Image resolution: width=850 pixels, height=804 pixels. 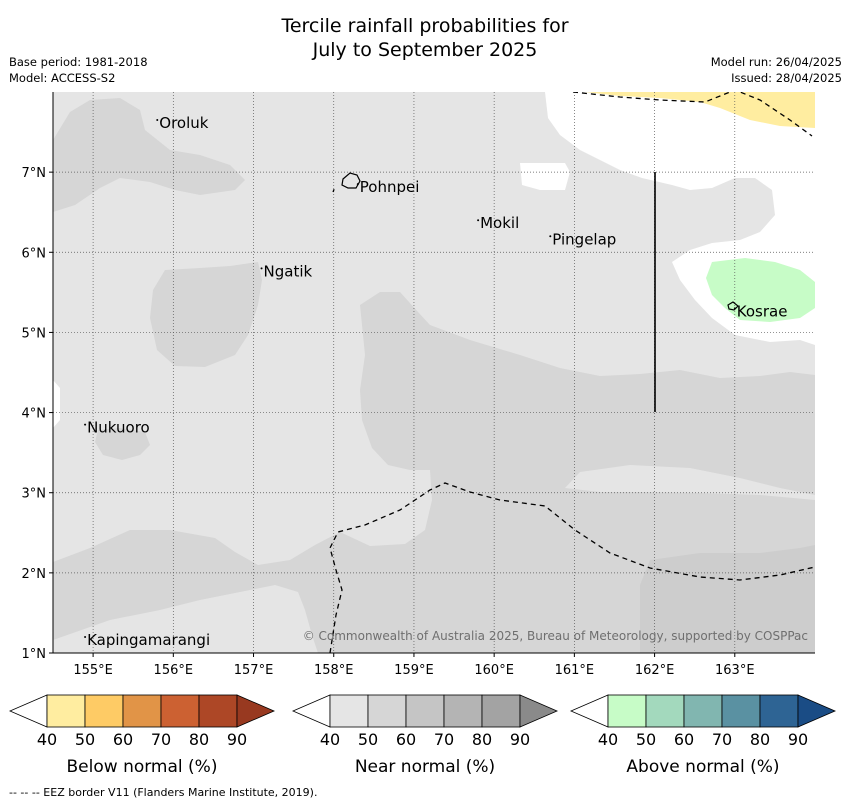 What do you see at coordinates (575, 670) in the screenshot?
I see `lon-tick-label: 161°E` at bounding box center [575, 670].